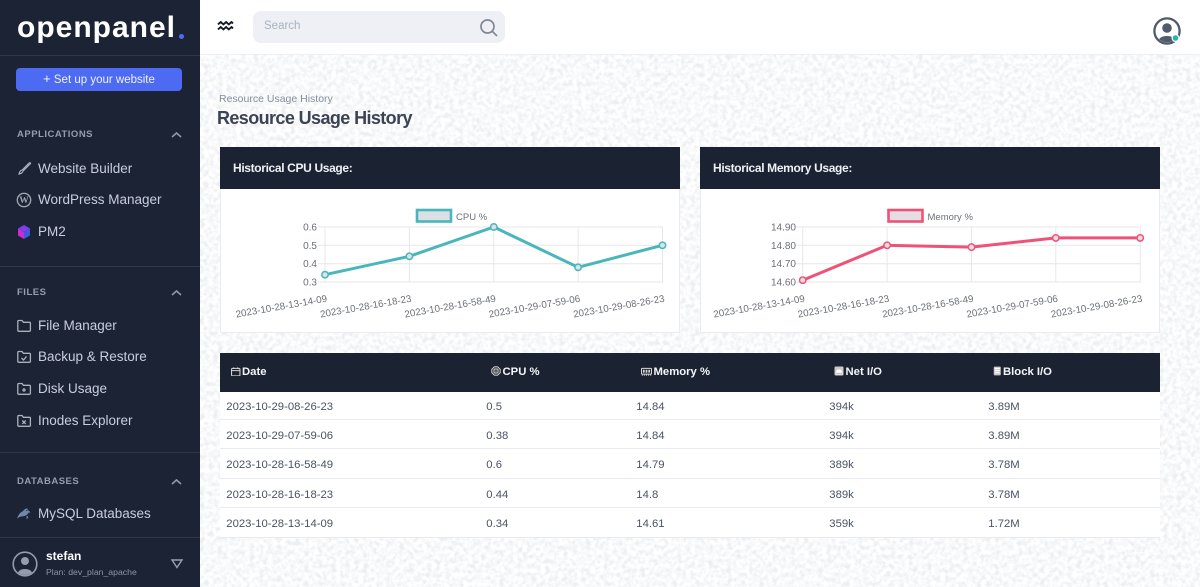 This screenshot has width=1200, height=587. I want to click on svg-text: Memory %, so click(951, 217).